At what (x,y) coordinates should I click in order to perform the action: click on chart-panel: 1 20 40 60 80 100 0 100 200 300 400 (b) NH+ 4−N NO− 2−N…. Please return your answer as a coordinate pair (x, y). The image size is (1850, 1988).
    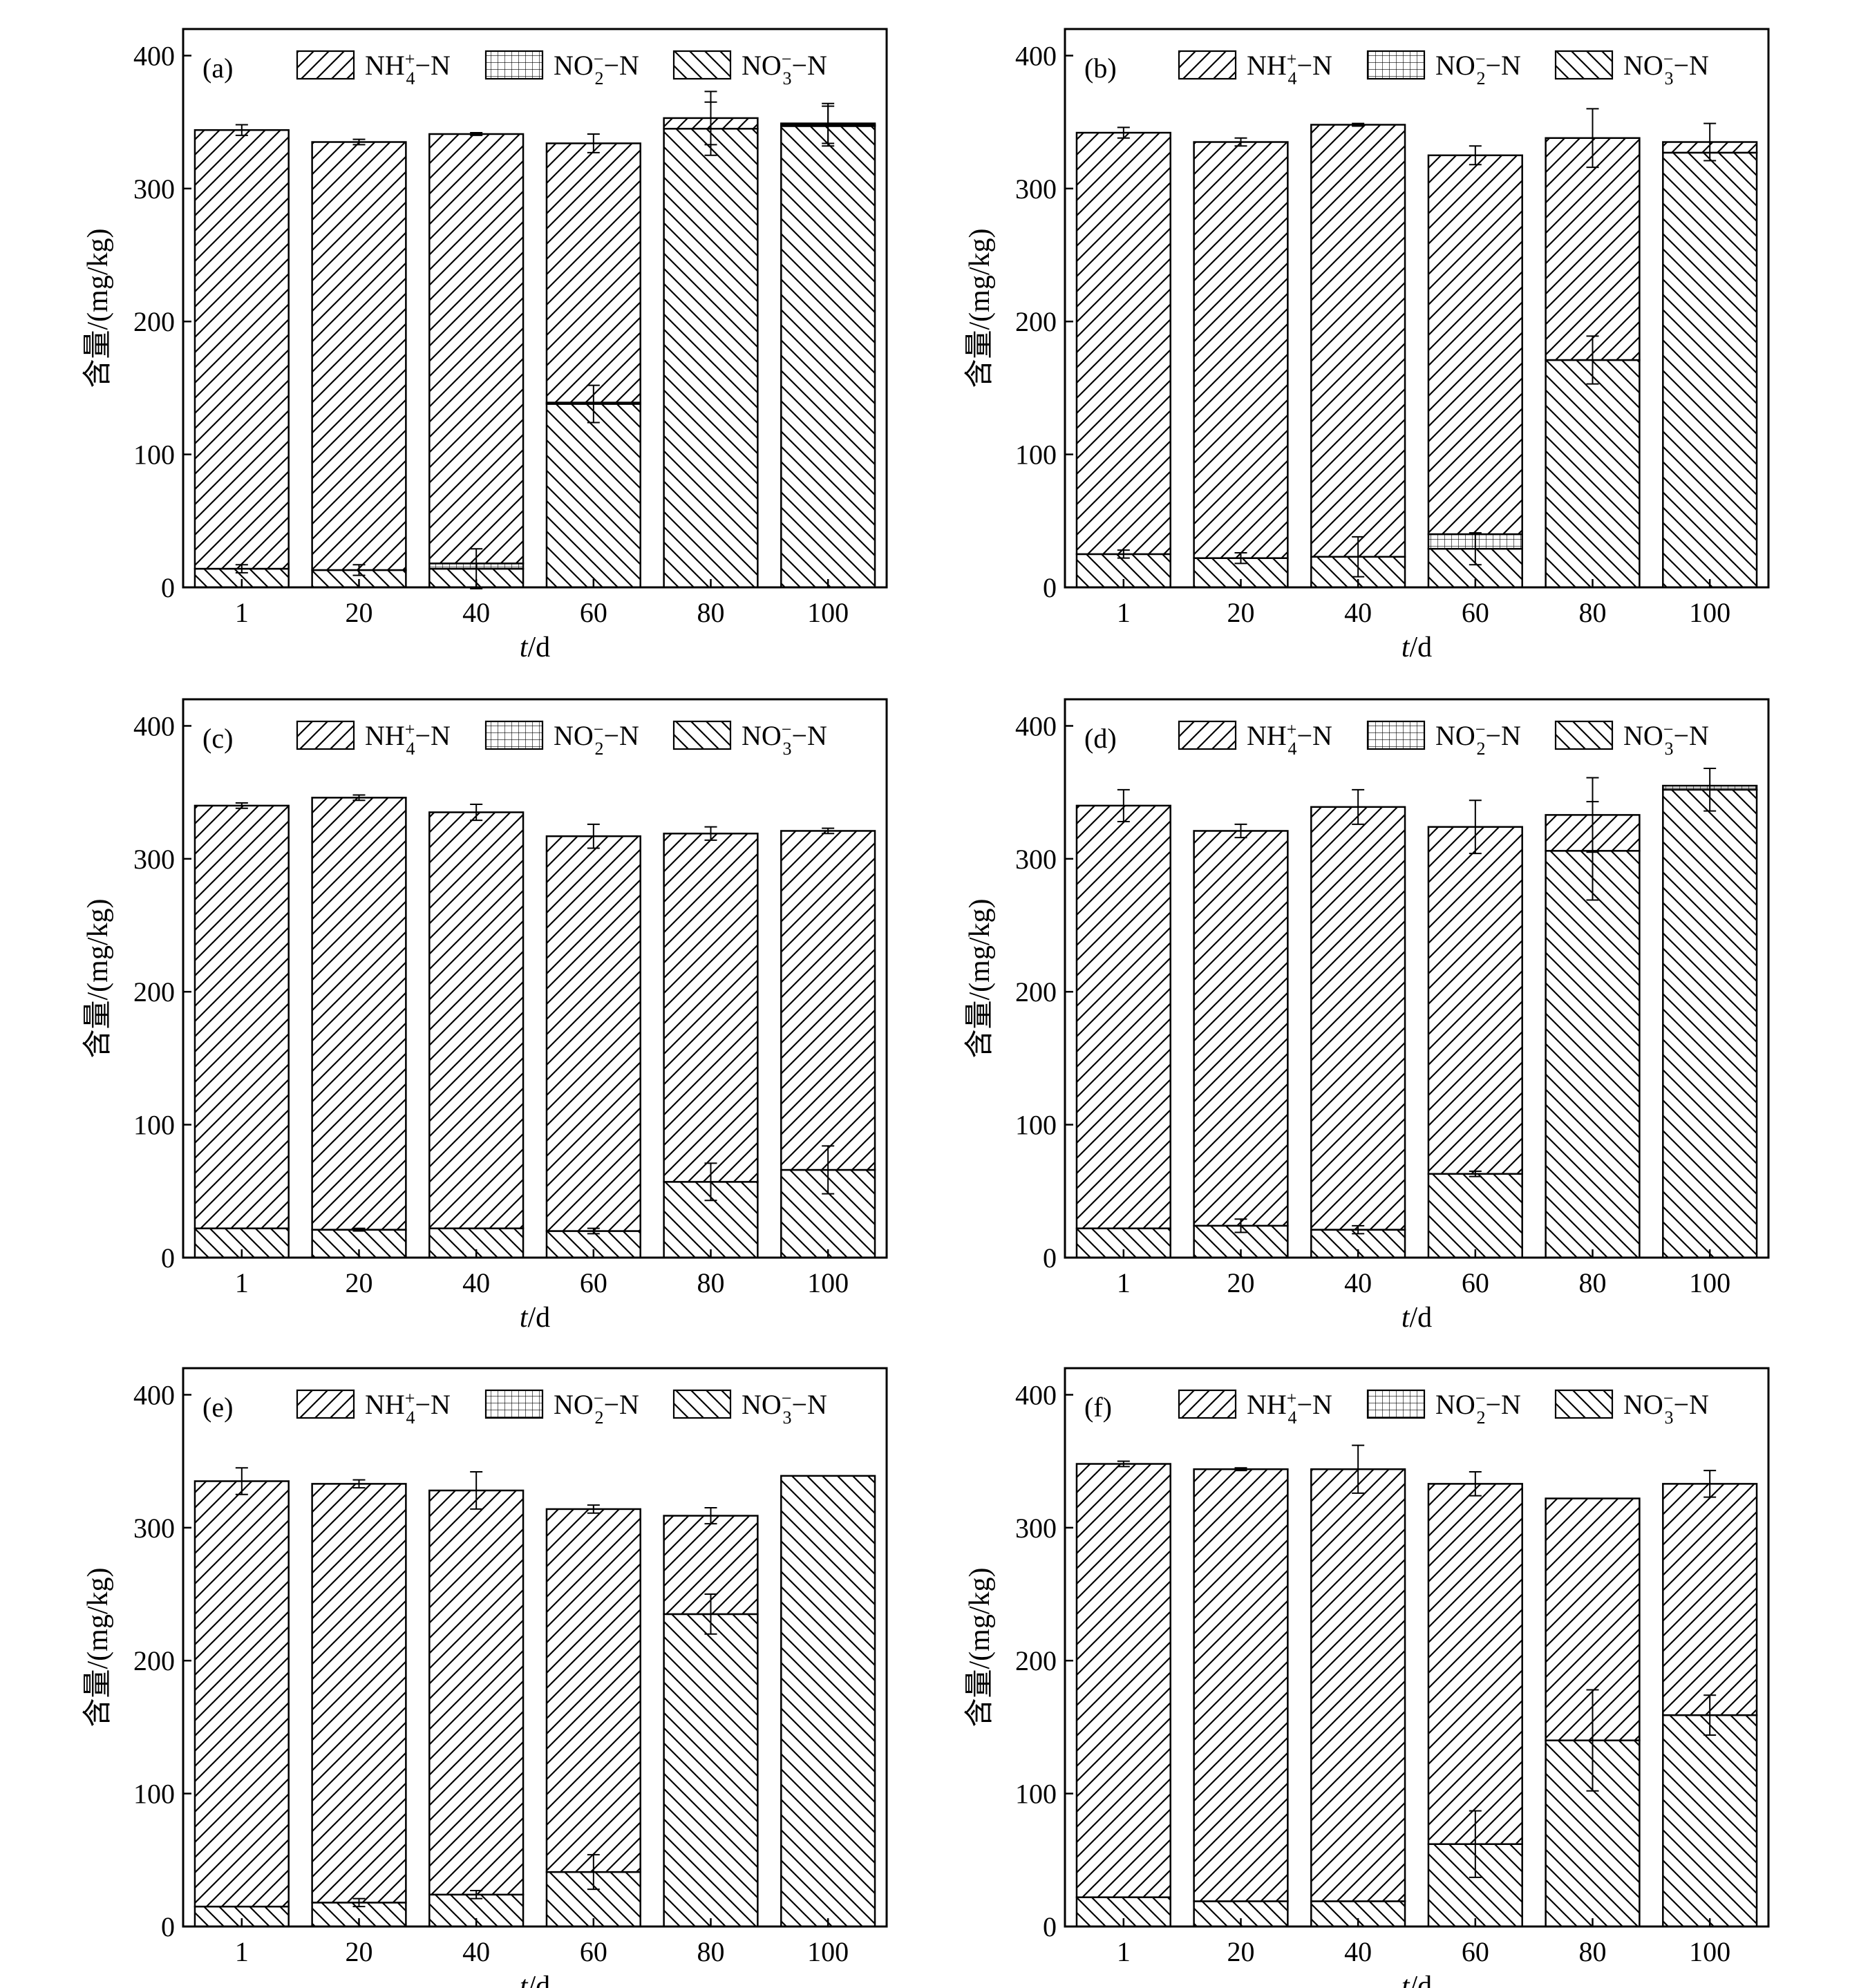
    Looking at the image, I should click on (1367, 345).